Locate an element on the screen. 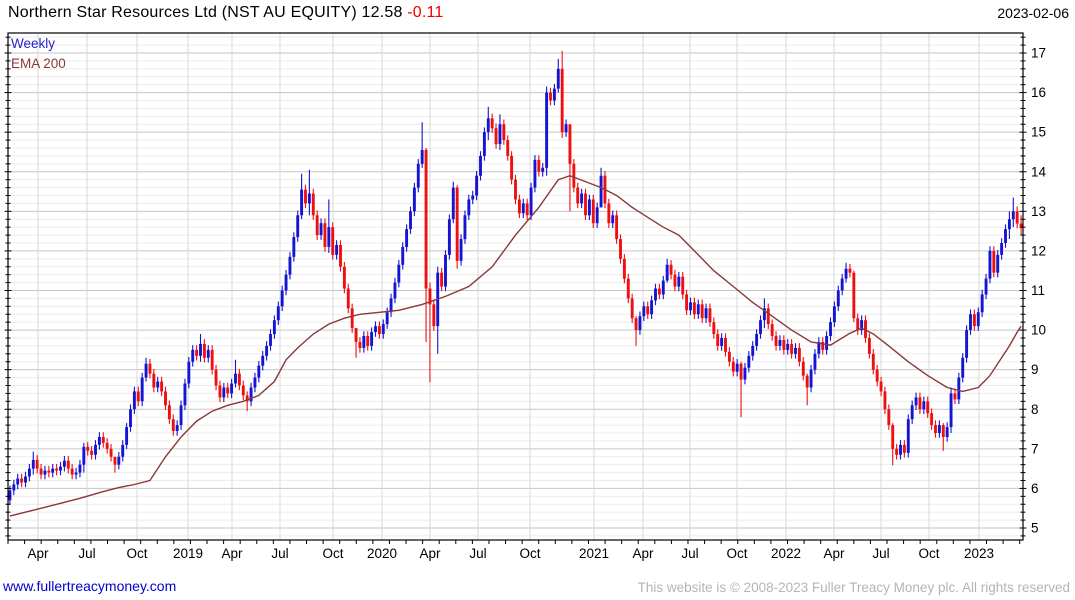 The height and width of the screenshot is (600, 1075). website-link: www.fullertreacymoney.com is located at coordinates (90, 586).